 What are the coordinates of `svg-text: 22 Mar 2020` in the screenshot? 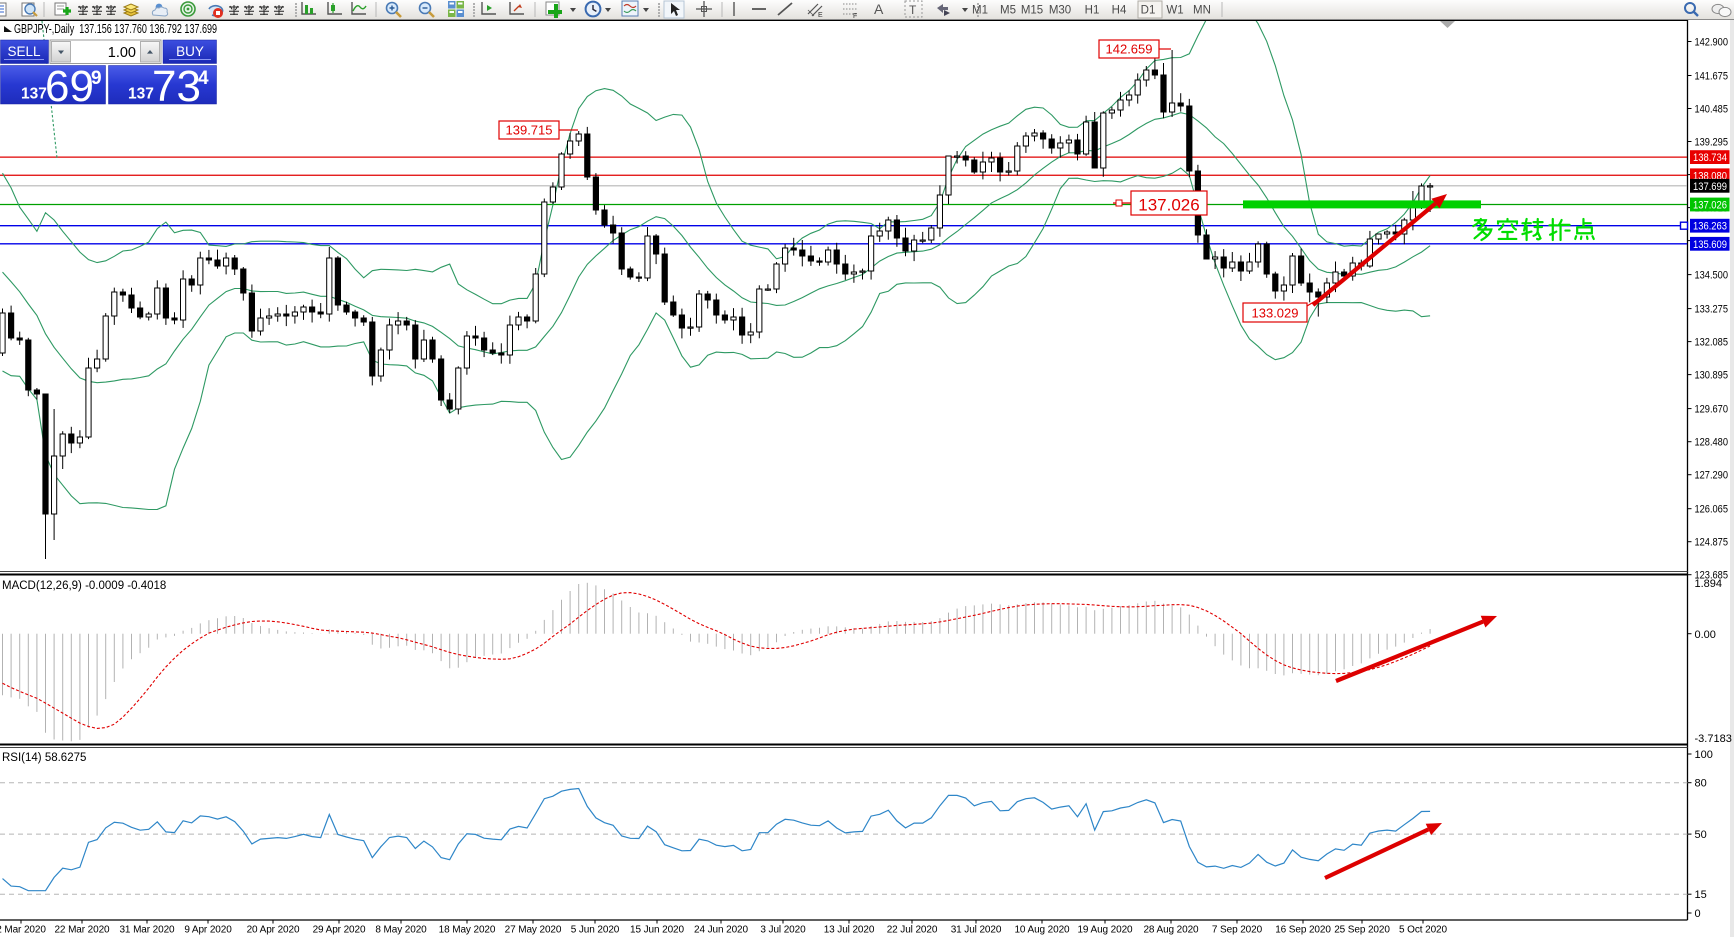 It's located at (82, 930).